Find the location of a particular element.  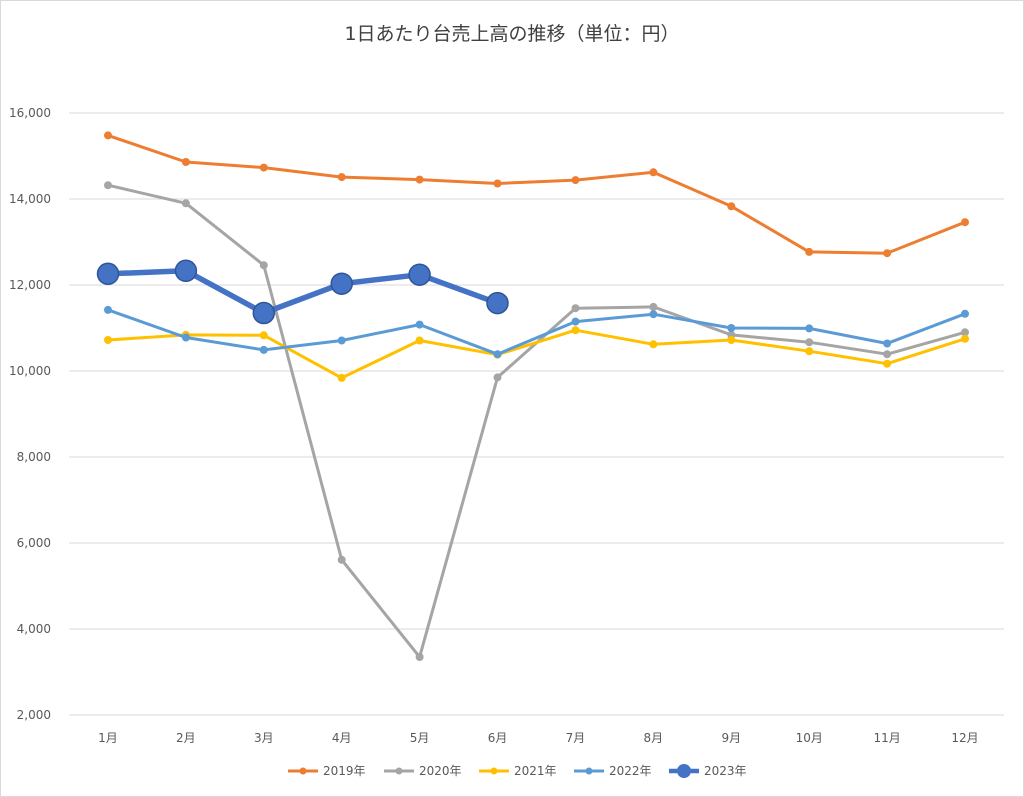

legend-label: 2023年 is located at coordinates (725, 771).